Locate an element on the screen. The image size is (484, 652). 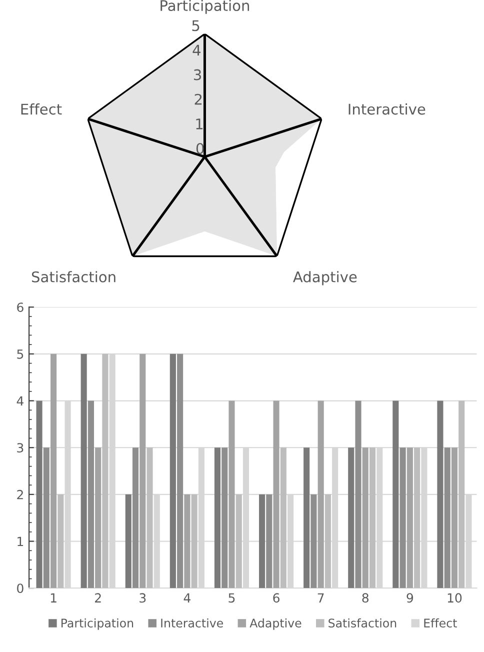
x-tick-label: 8 is located at coordinates (365, 598).